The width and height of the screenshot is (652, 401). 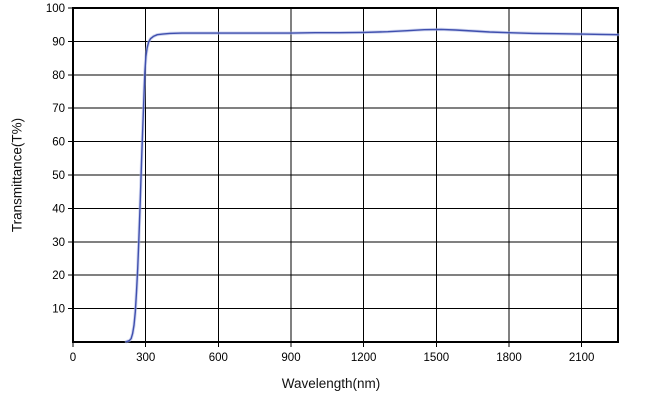 I want to click on x-axis-title: Wavelength(nm), so click(x=331, y=383).